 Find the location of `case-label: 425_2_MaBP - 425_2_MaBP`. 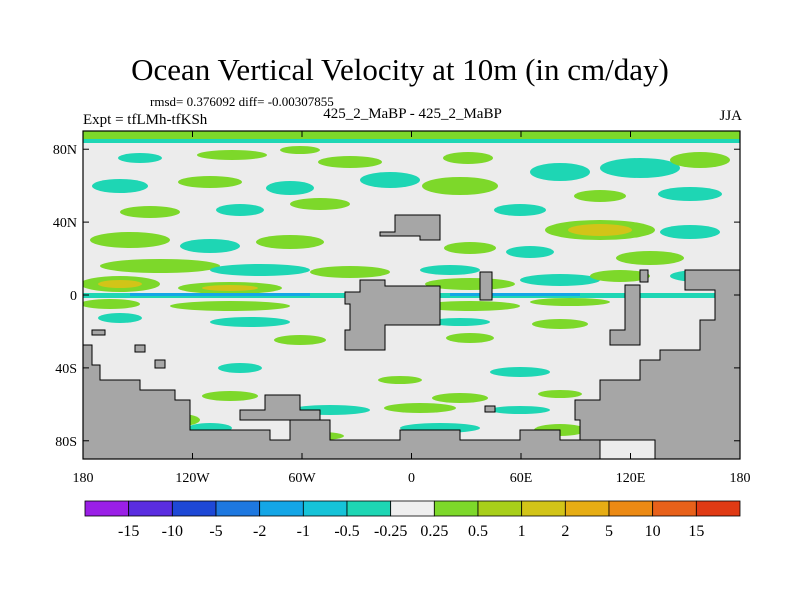

case-label: 425_2_MaBP - 425_2_MaBP is located at coordinates (412, 114).